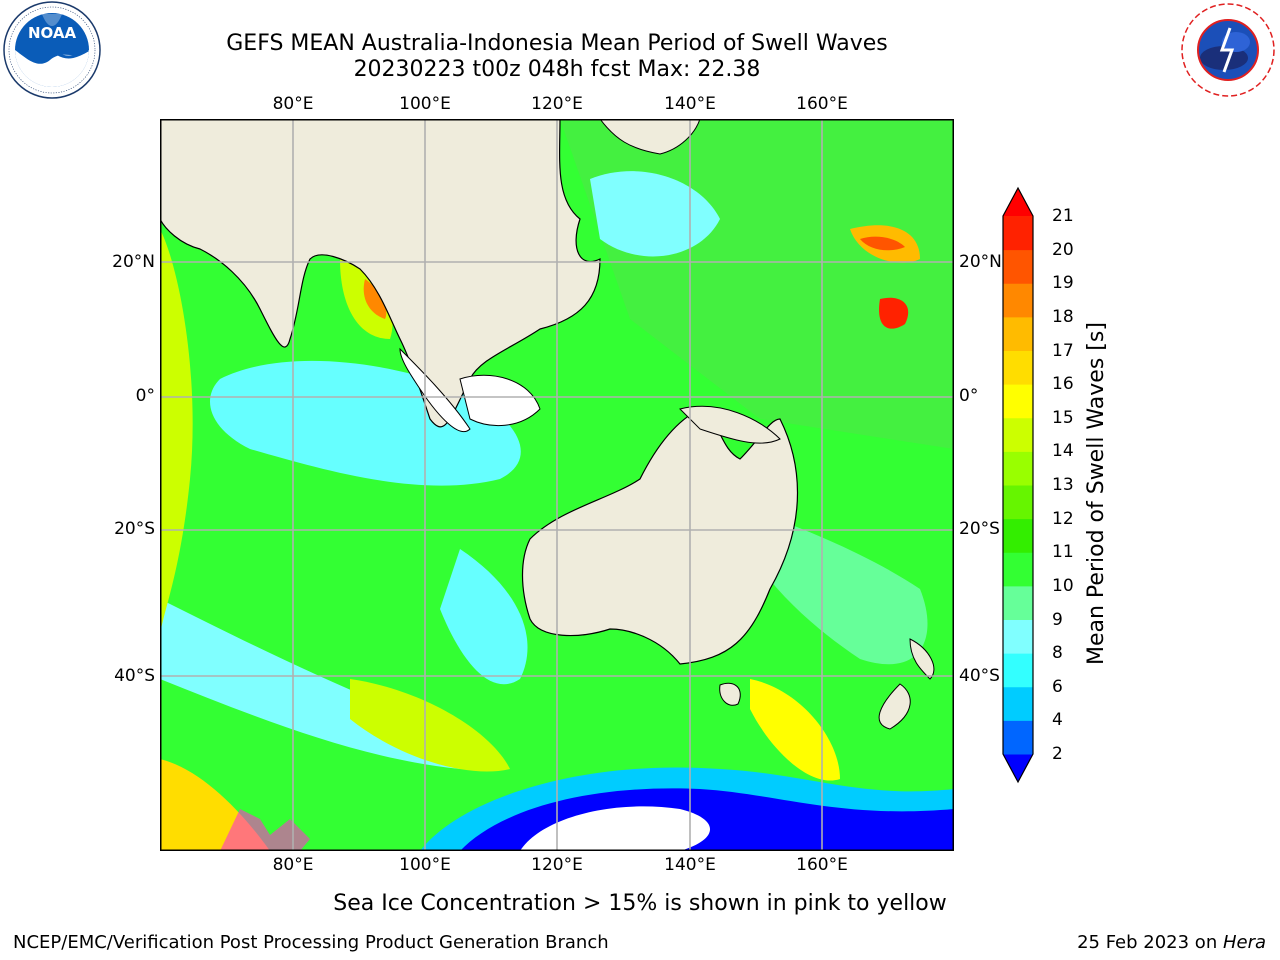 The width and height of the screenshot is (1280, 960). Describe the element at coordinates (822, 865) in the screenshot. I see `lon-label-bottom-160e: 160°E` at that location.